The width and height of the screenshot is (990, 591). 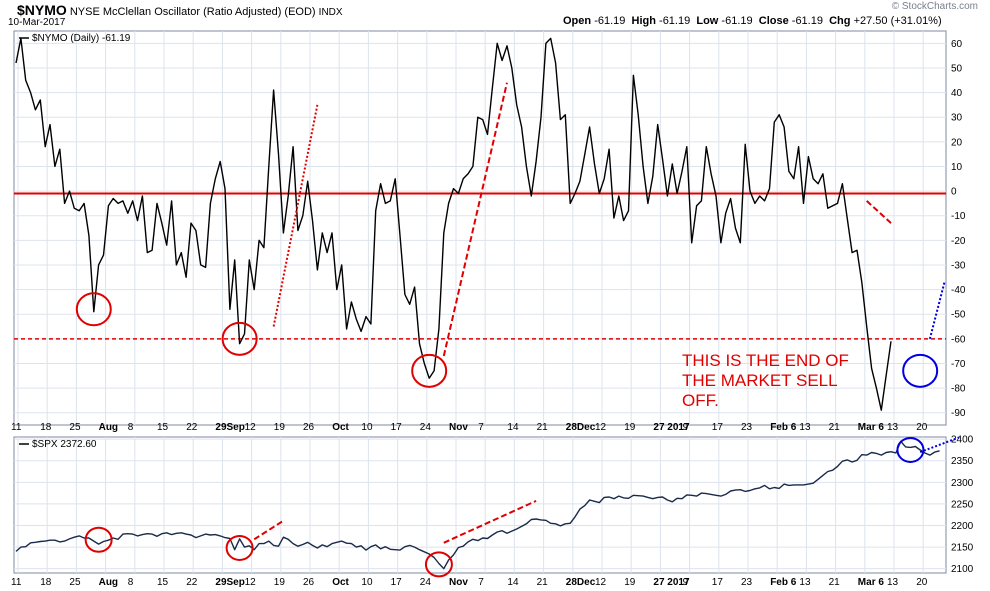 What do you see at coordinates (108, 427) in the screenshot?
I see `nymo-x-tick-label: Aug` at bounding box center [108, 427].